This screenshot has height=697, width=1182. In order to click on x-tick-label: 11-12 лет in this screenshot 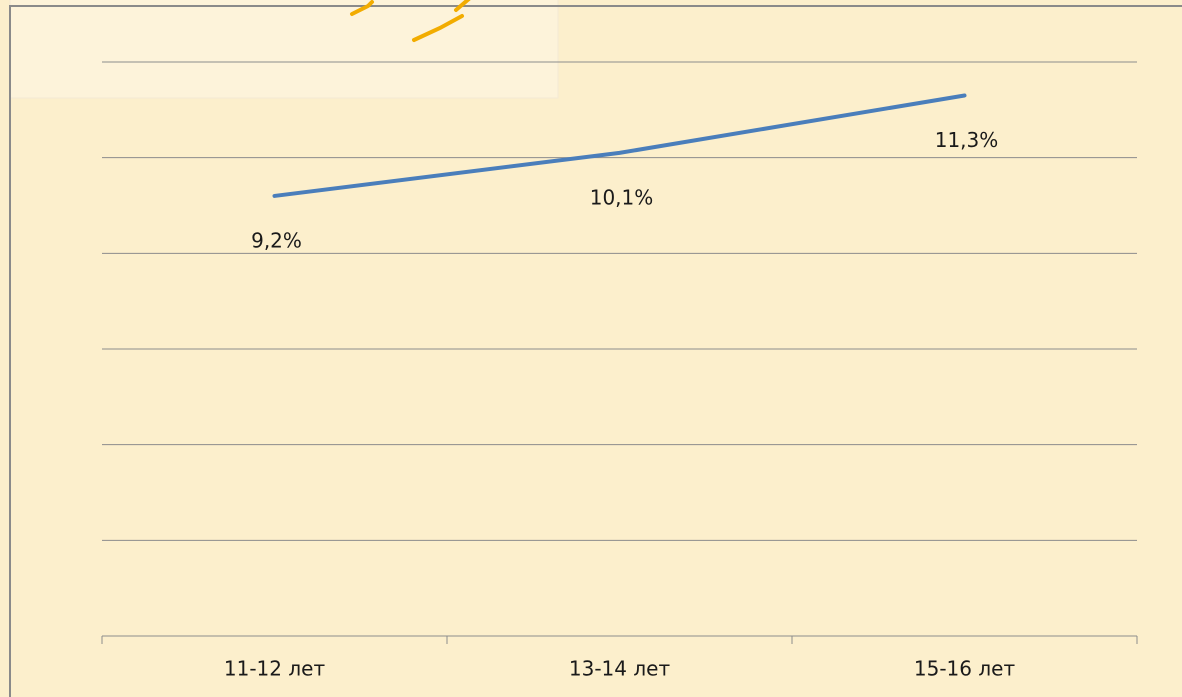, I will do `click(275, 669)`.